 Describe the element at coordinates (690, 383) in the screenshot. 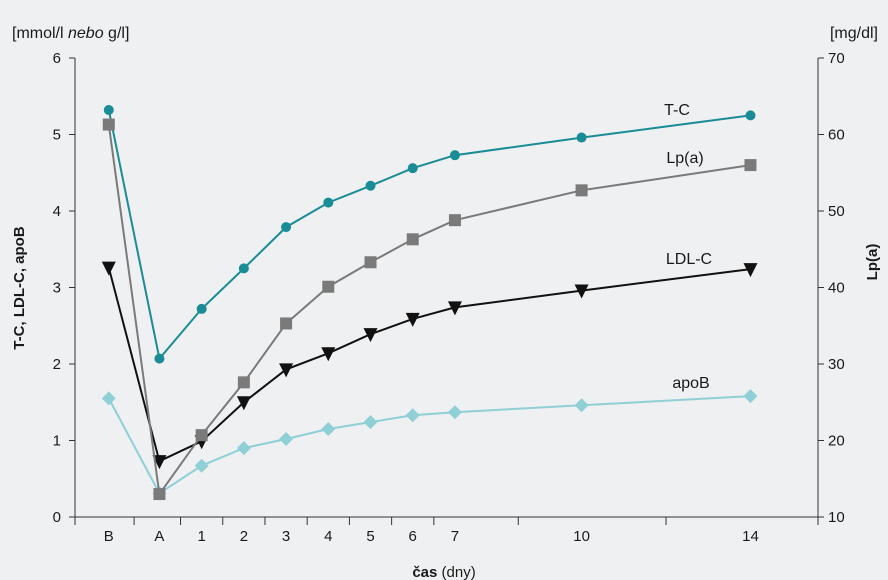

I see `series-label-apob: apoB` at that location.